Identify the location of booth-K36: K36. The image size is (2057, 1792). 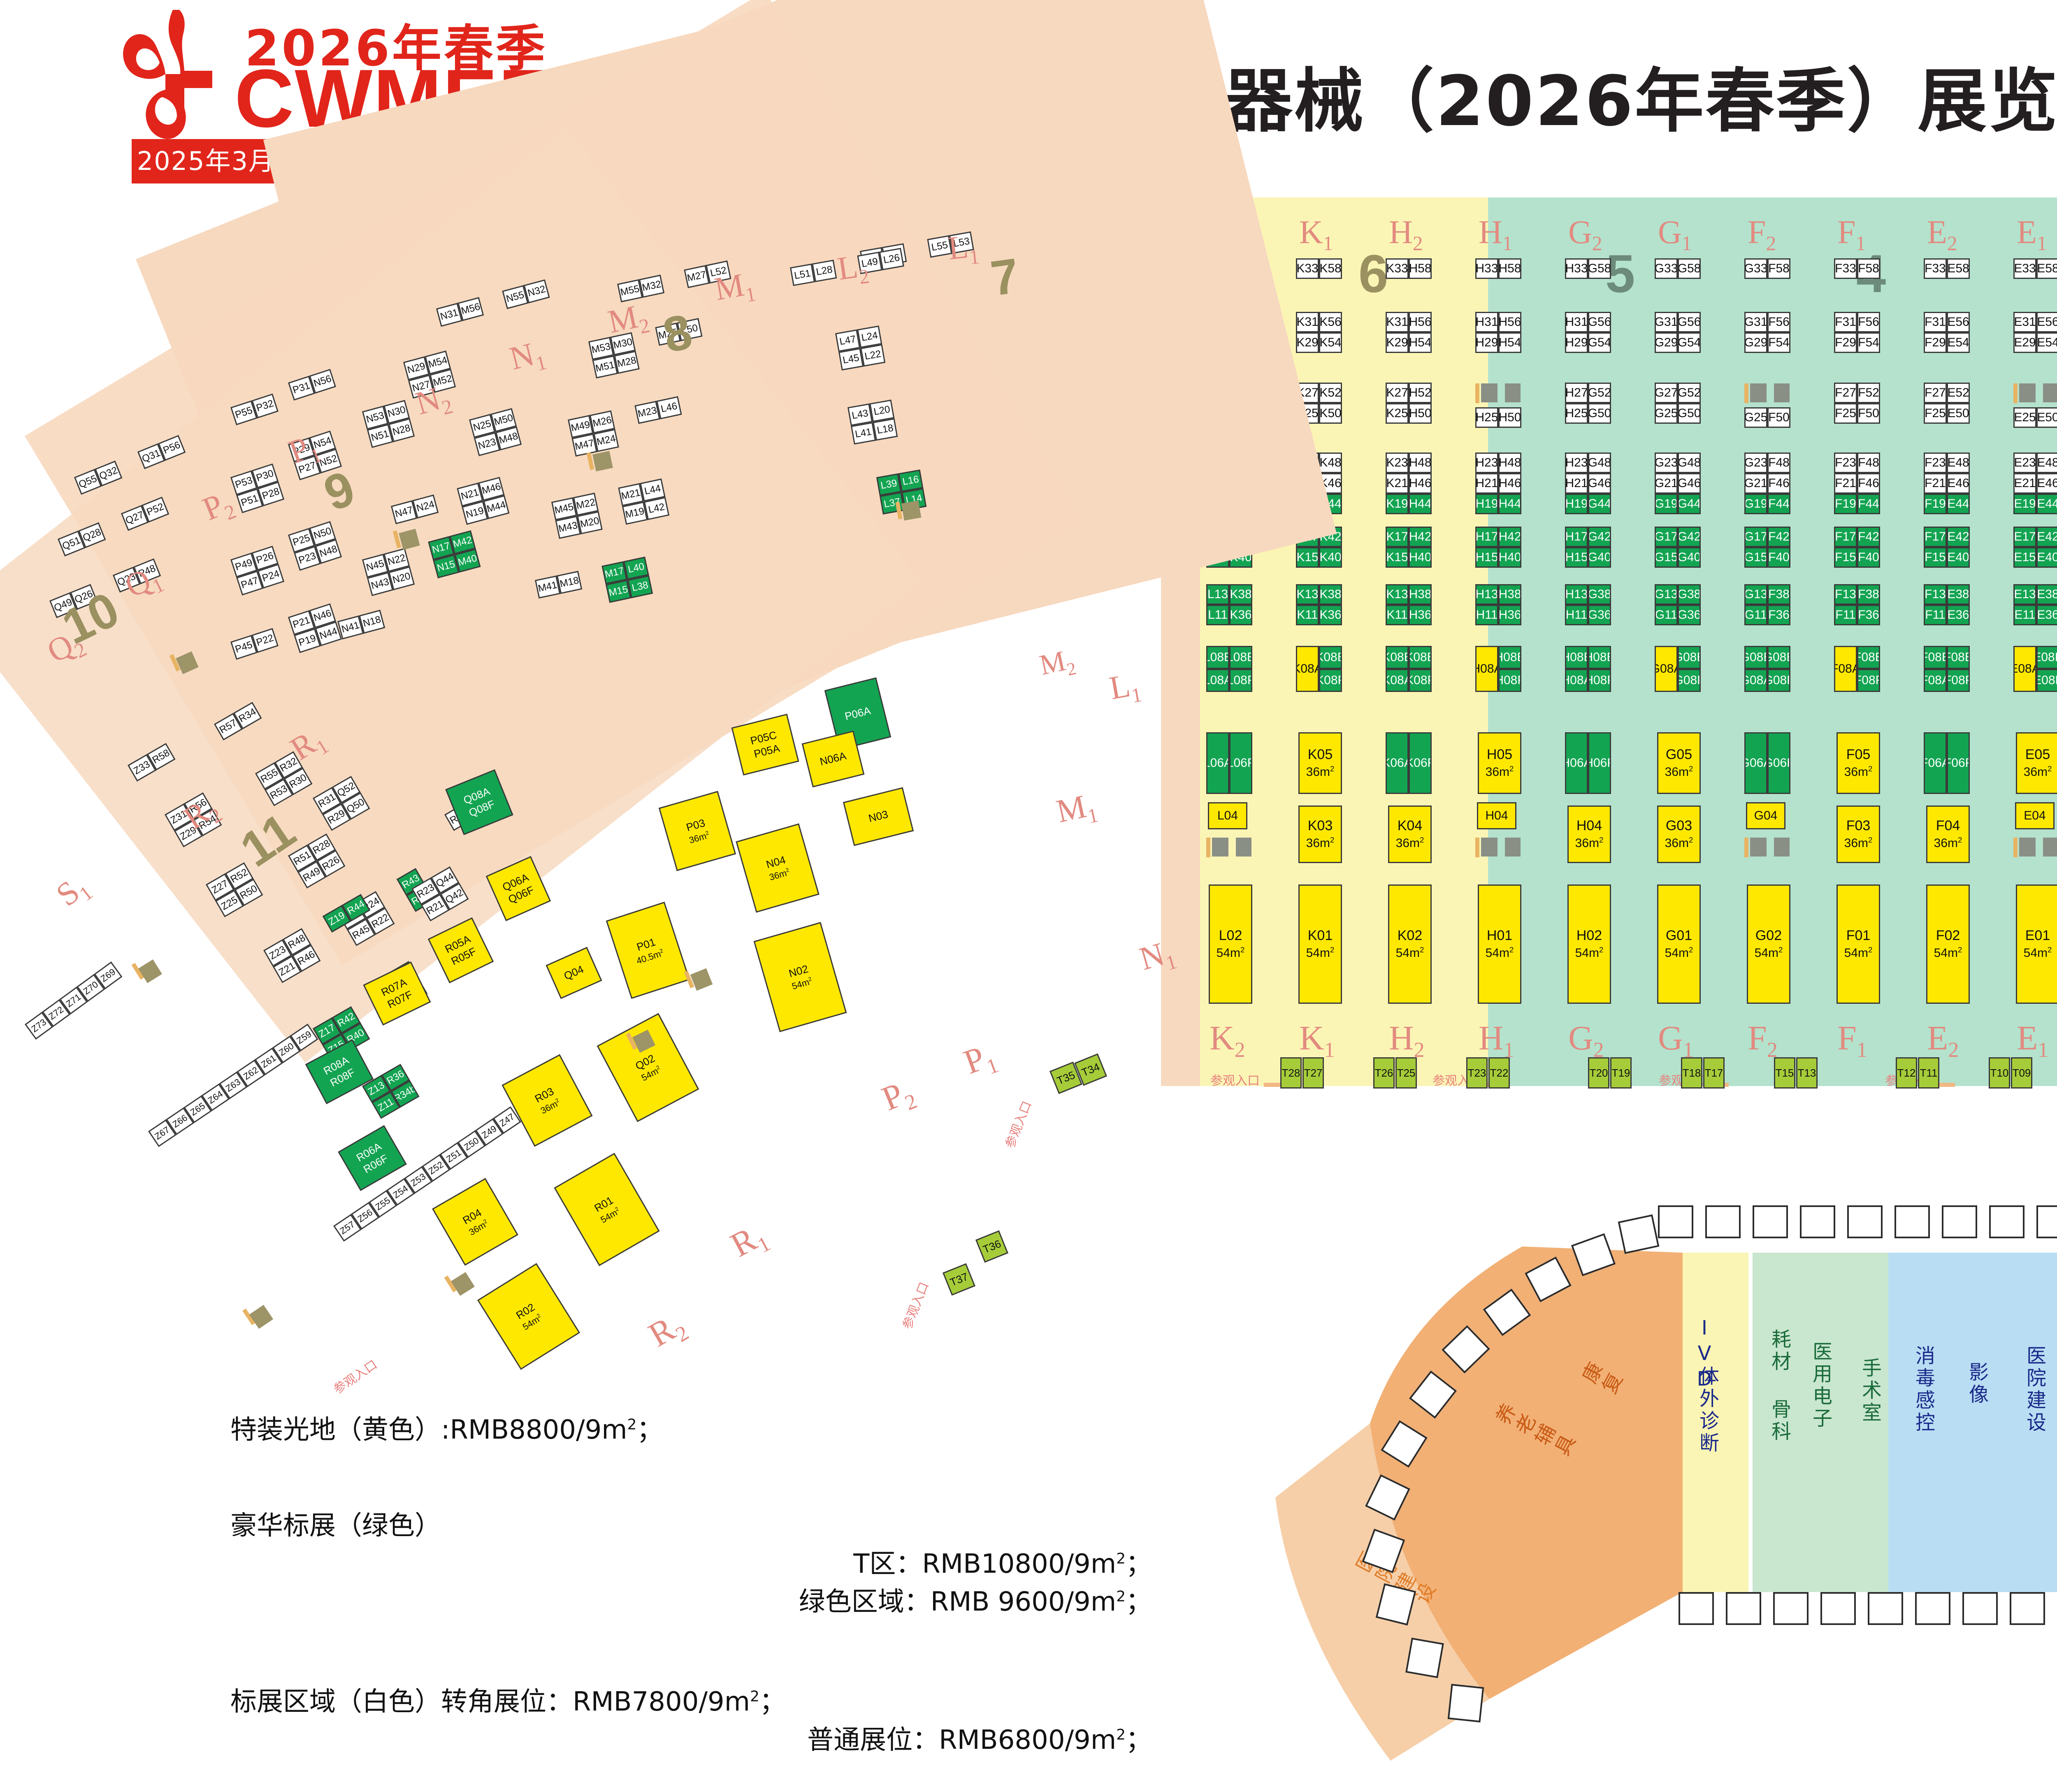
(1240, 615).